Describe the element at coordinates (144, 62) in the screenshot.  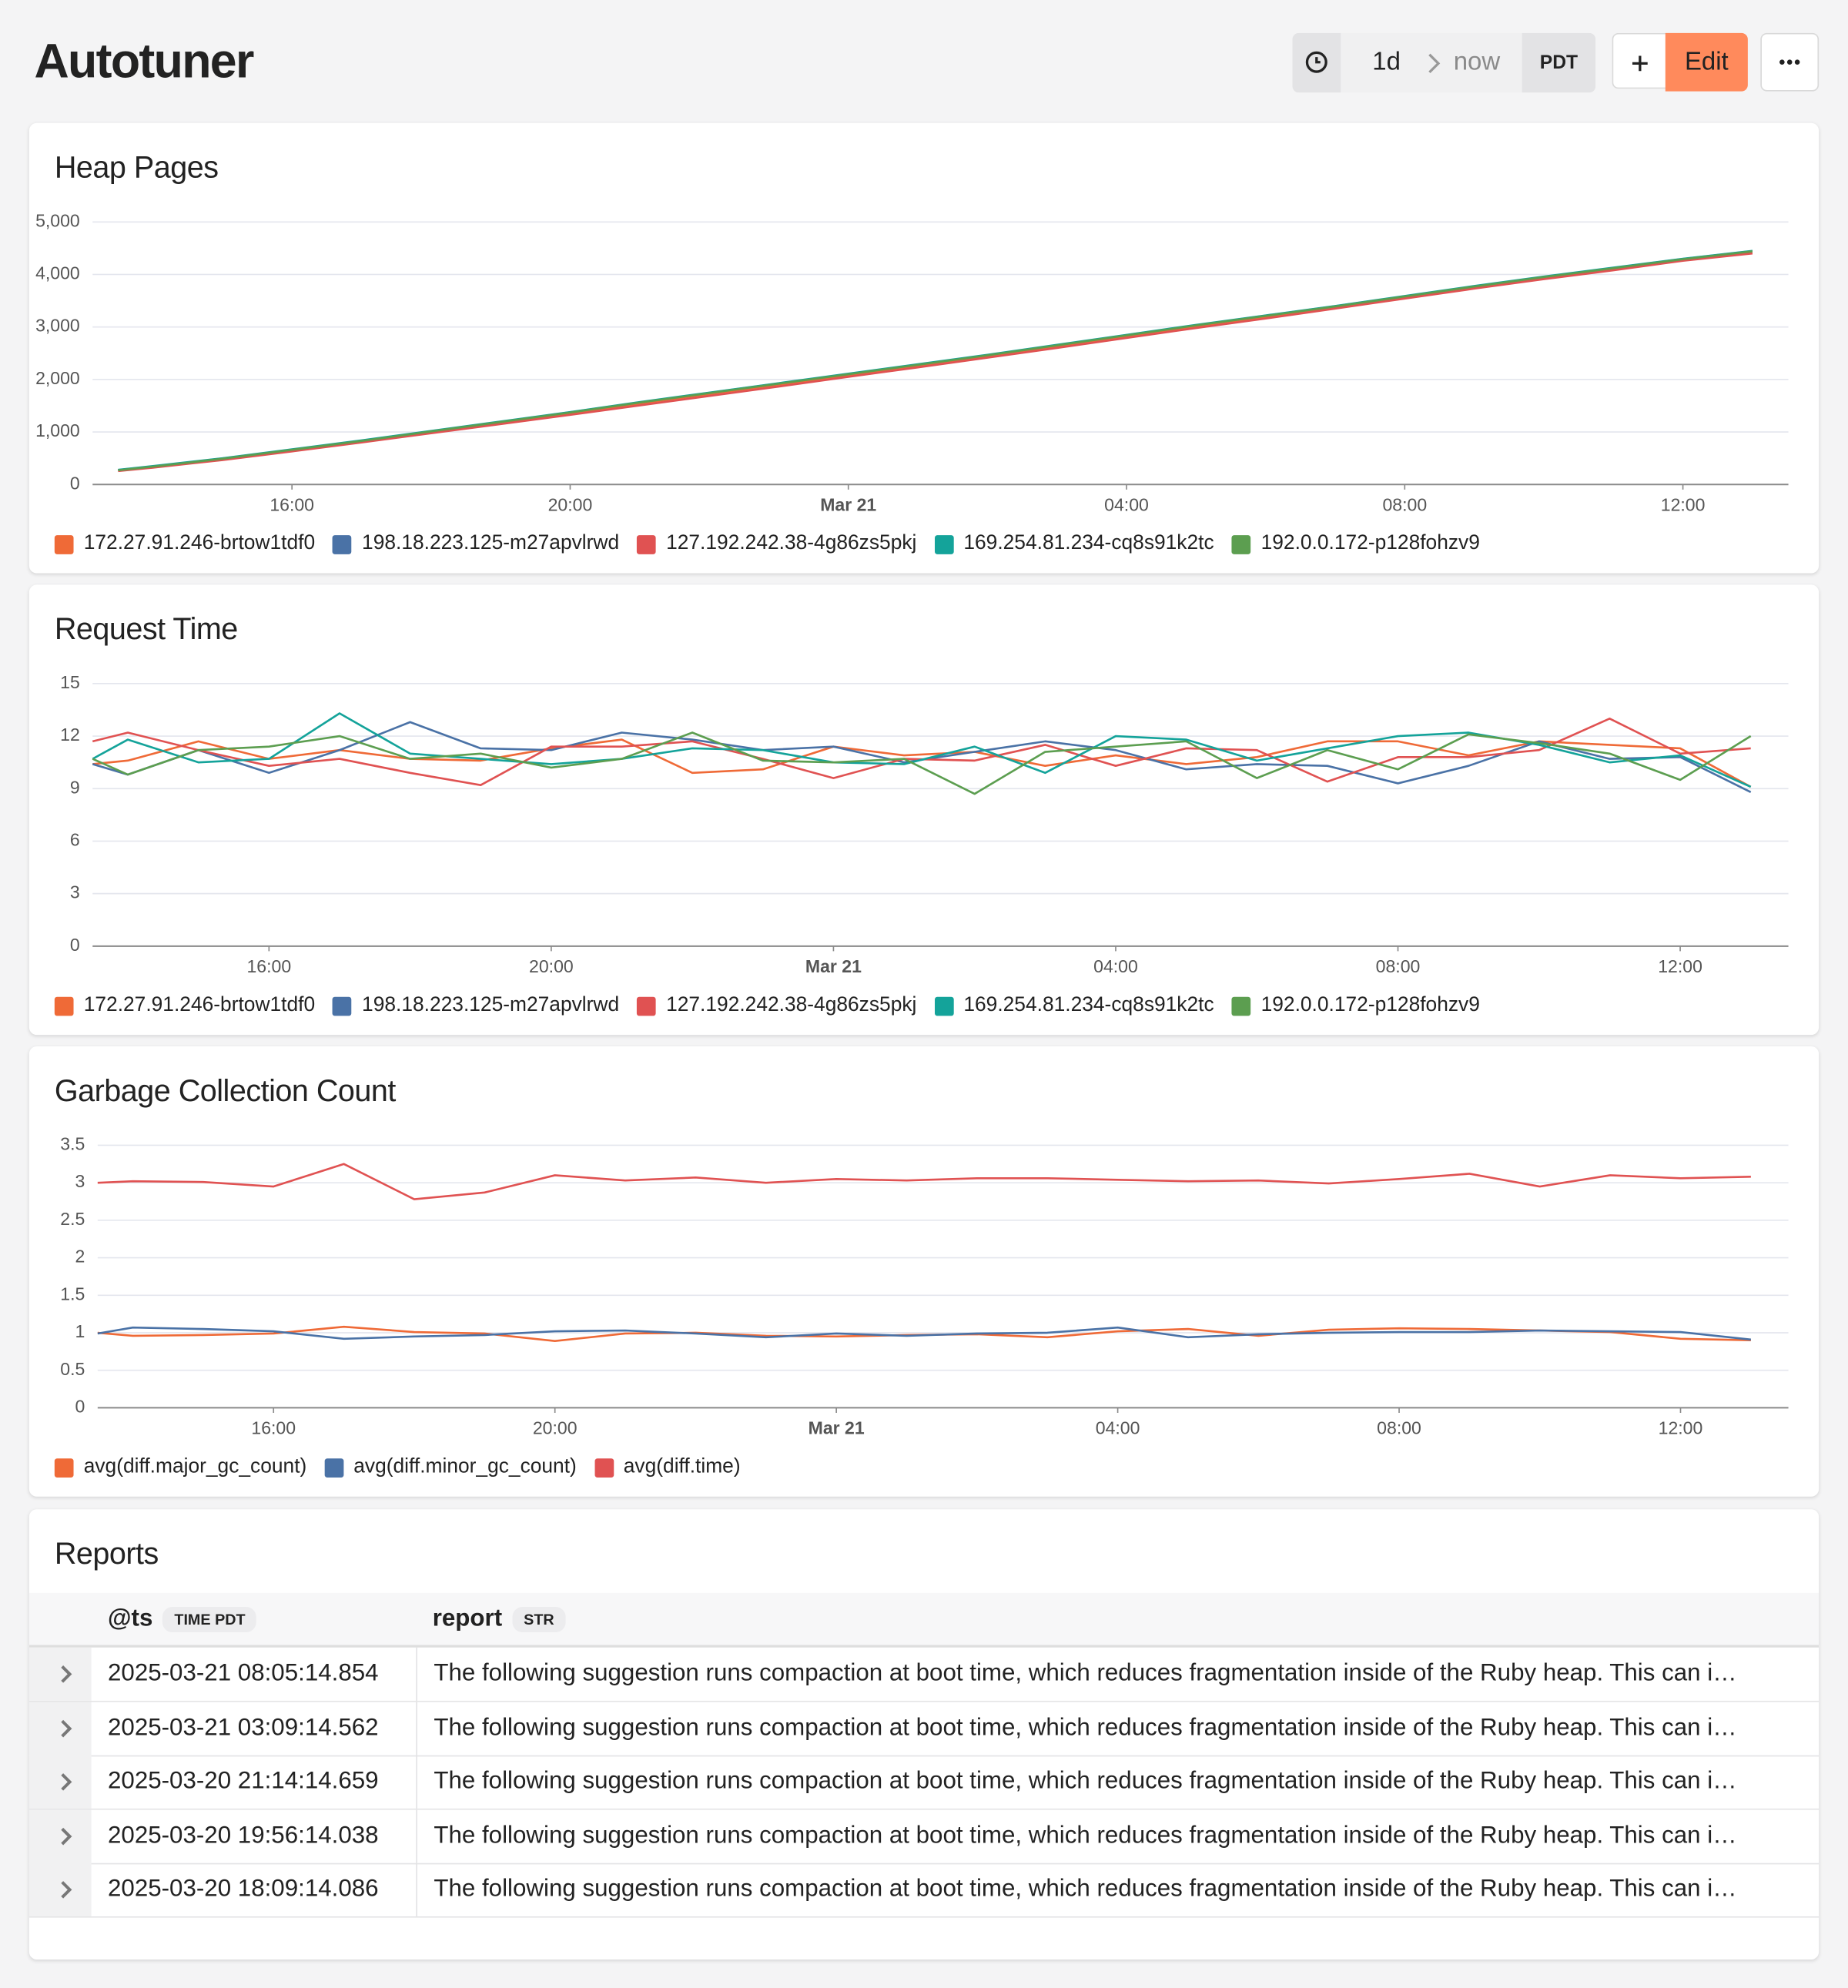
I see `page-title: Autotuner` at that location.